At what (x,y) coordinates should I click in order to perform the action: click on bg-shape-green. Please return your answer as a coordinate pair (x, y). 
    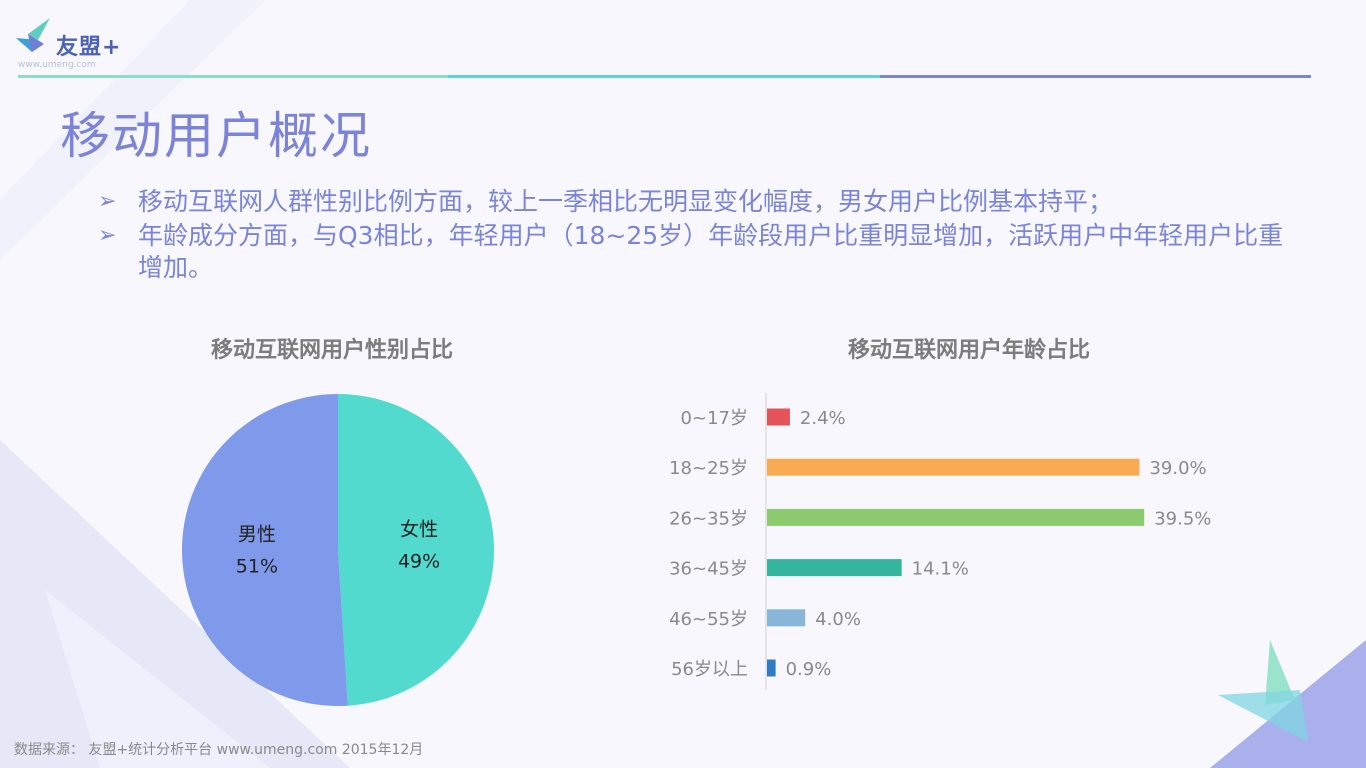
    Looking at the image, I should click on (1280, 672).